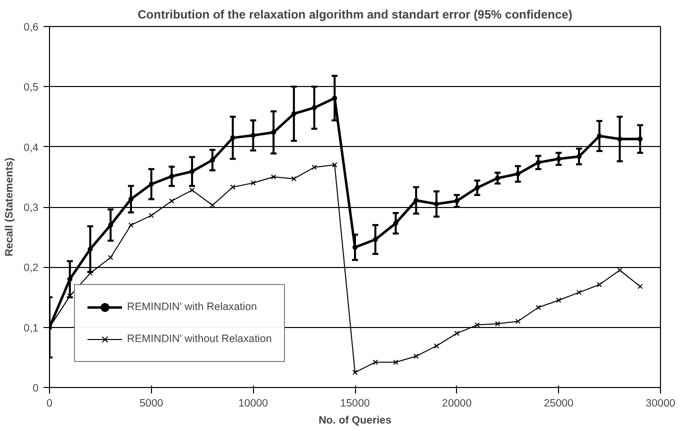 This screenshot has height=431, width=687. What do you see at coordinates (199, 339) in the screenshot?
I see `legend-label: REMINDIN' without Relaxation` at bounding box center [199, 339].